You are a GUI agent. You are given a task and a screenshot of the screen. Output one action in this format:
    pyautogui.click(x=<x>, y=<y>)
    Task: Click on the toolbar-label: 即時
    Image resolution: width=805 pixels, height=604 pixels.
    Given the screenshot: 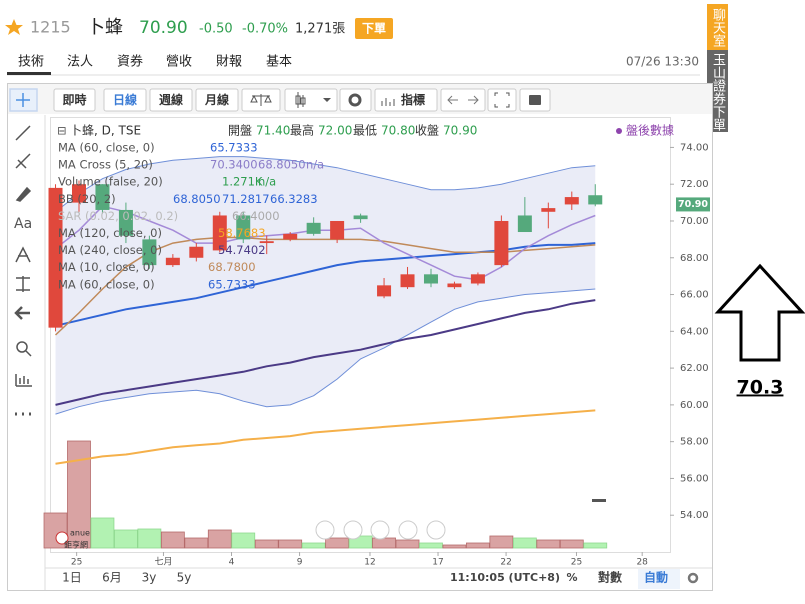 What is the action you would take?
    pyautogui.click(x=74, y=99)
    